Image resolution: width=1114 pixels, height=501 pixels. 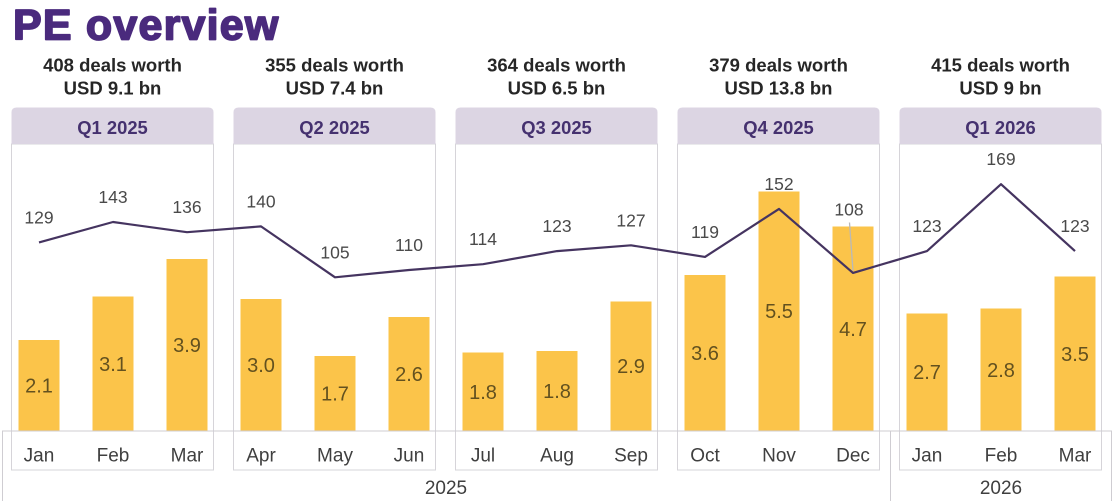 What do you see at coordinates (112, 127) in the screenshot?
I see `svg-text: Q1 2025` at bounding box center [112, 127].